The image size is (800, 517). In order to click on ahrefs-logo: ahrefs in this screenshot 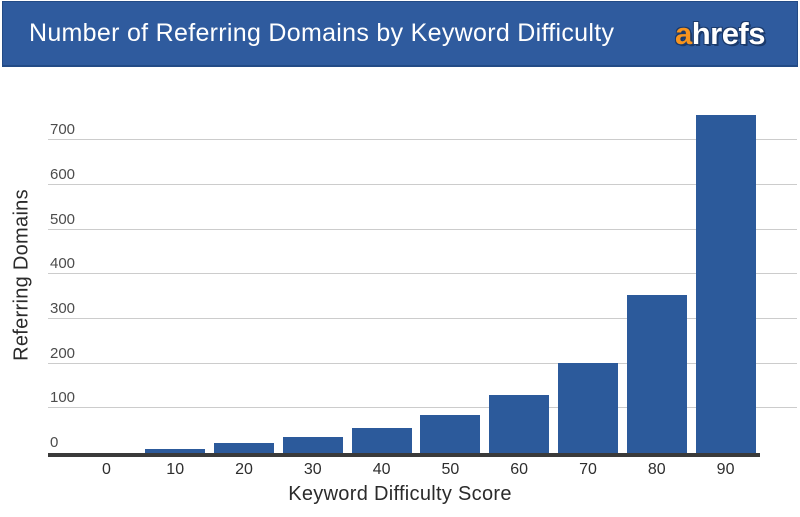, I will do `click(720, 33)`.